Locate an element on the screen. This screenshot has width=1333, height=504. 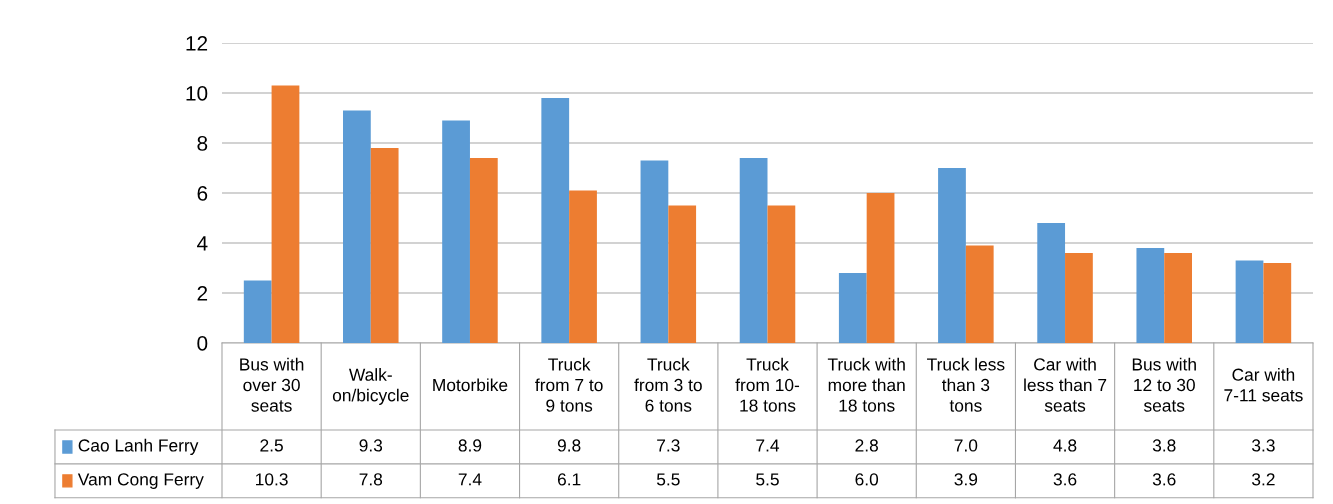
data-label: 3.3 is located at coordinates (1263, 445).